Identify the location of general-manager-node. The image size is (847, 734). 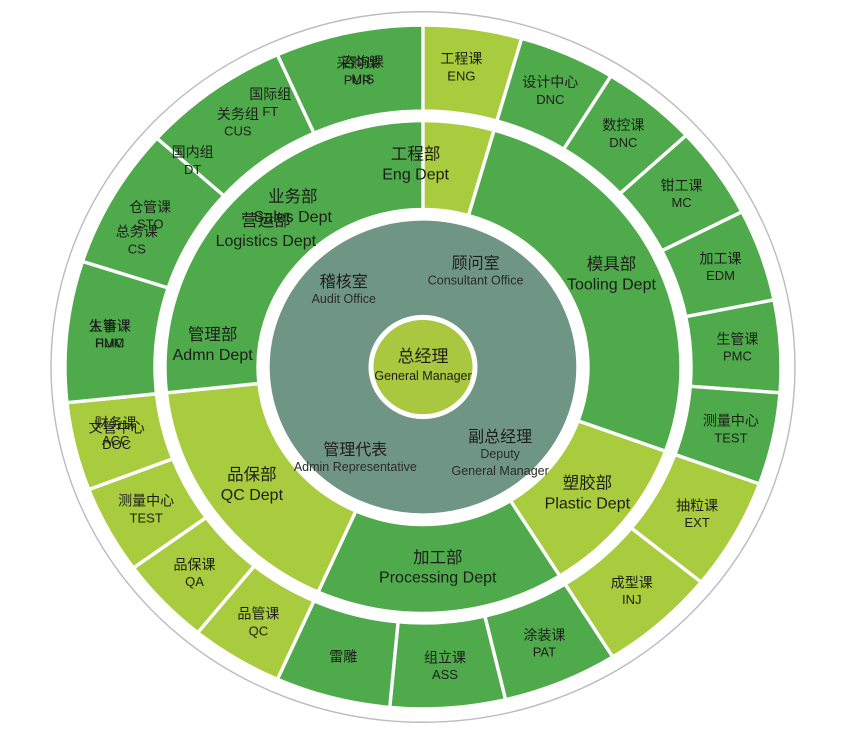
(423, 367).